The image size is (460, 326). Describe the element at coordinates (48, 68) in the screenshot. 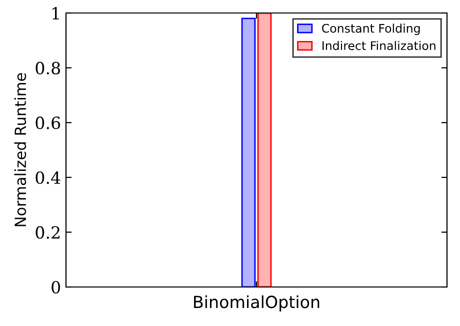

I see `y-tick-label: 0.8` at that location.